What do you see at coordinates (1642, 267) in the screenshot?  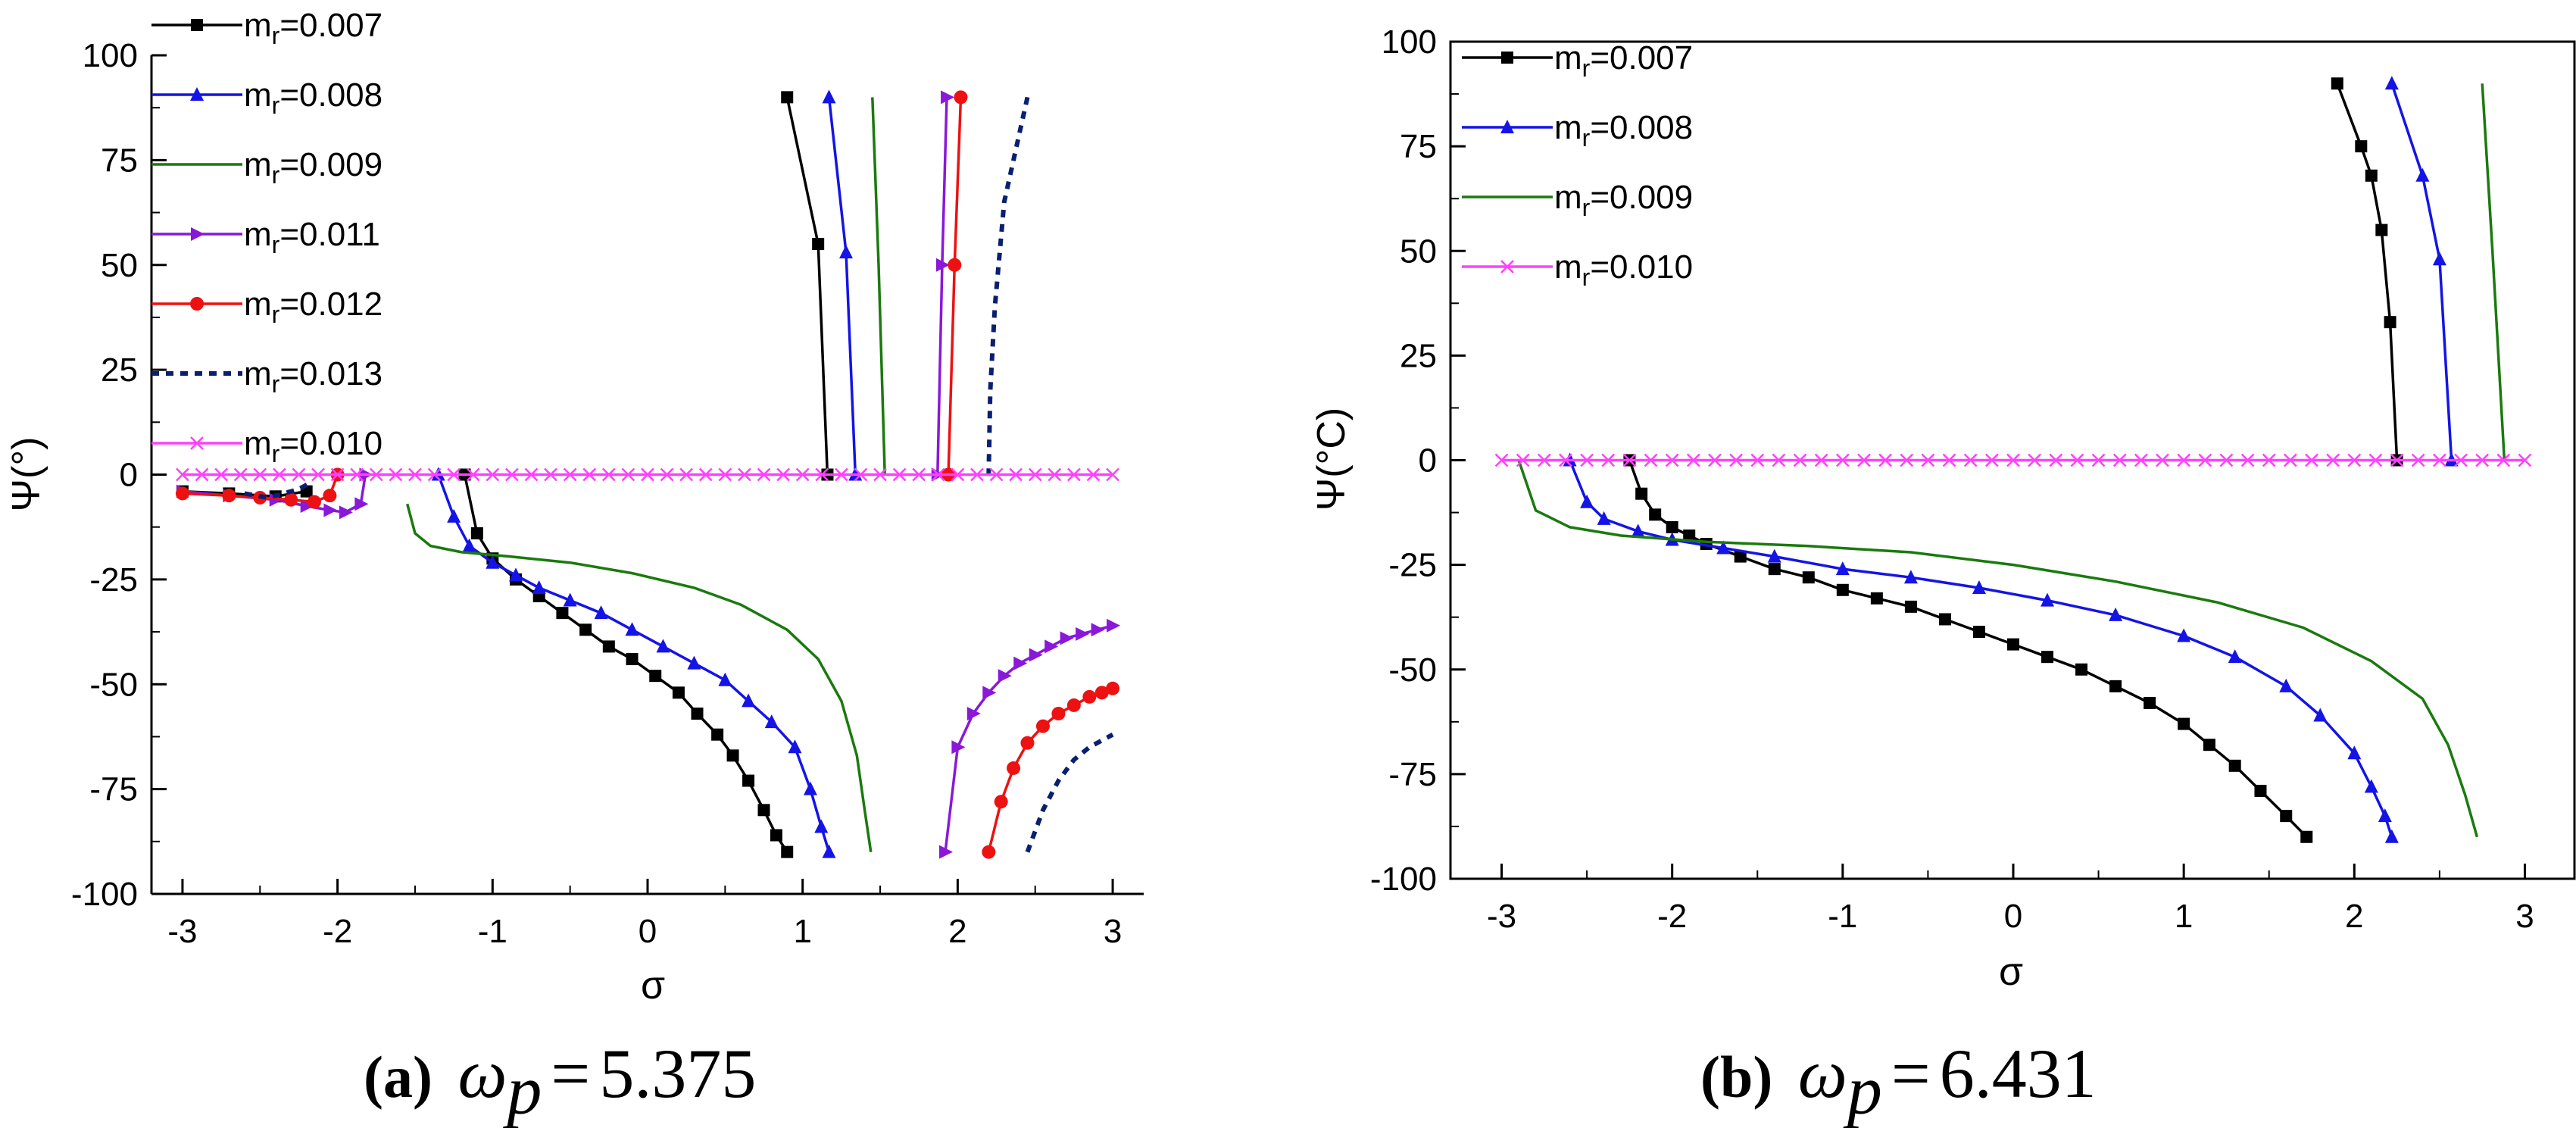 I see `legend-label-value: =0.010` at bounding box center [1642, 267].